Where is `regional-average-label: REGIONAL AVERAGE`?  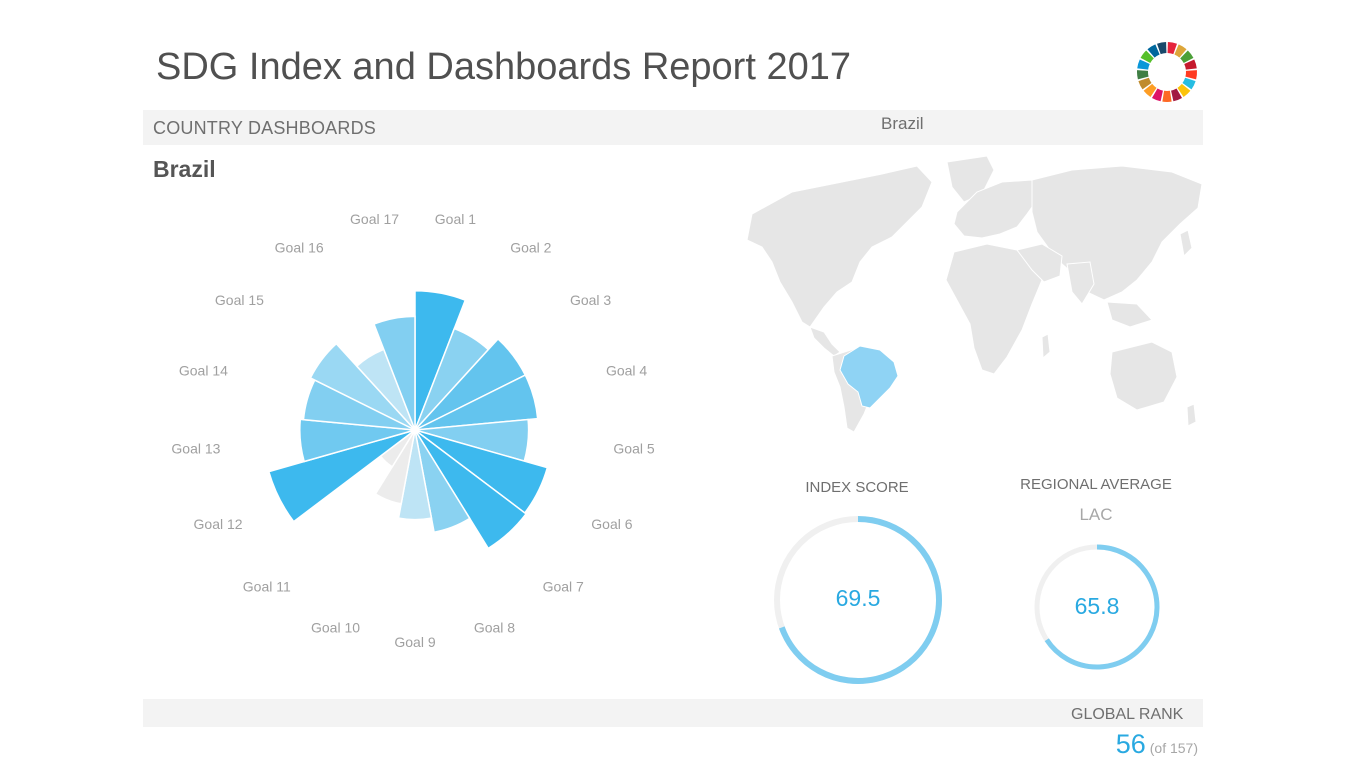
regional-average-label: REGIONAL AVERAGE is located at coordinates (1096, 484).